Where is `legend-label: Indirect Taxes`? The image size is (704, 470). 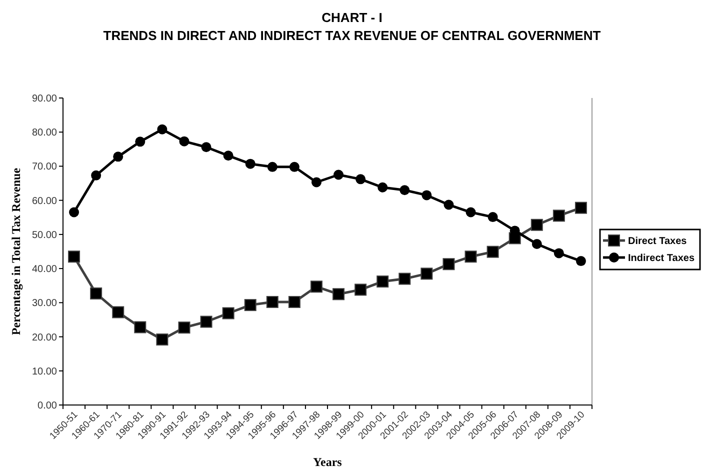 legend-label: Indirect Taxes is located at coordinates (661, 258).